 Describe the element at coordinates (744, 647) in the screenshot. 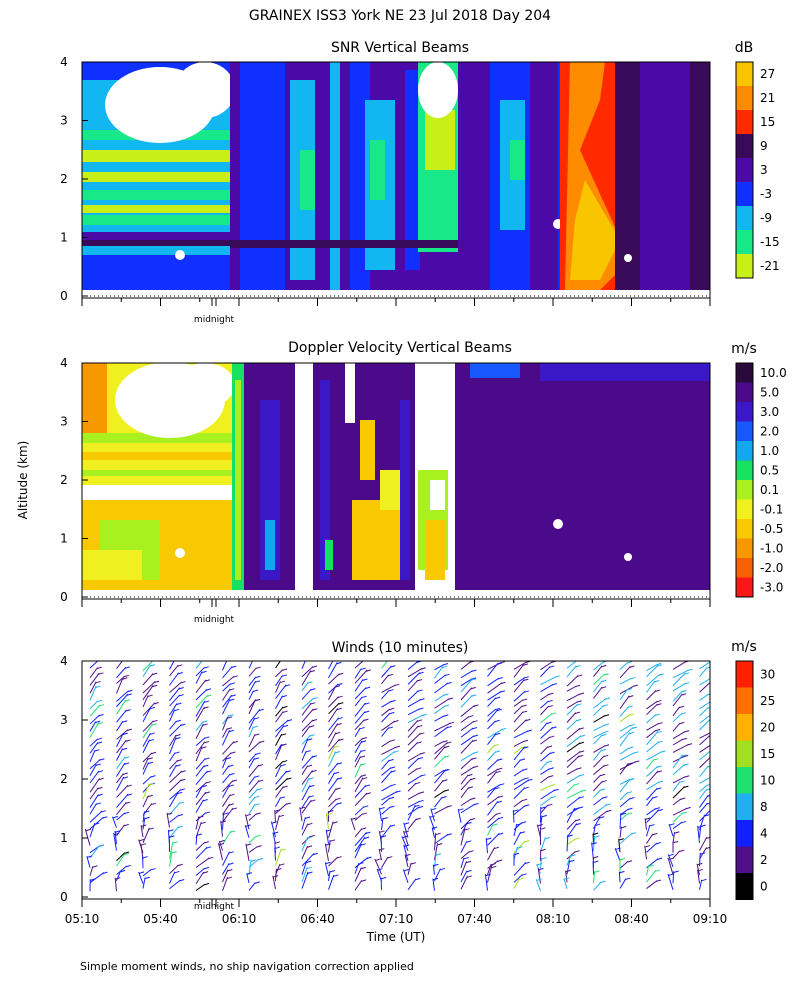

I see `winds-colorbar-unit: m/s` at that location.